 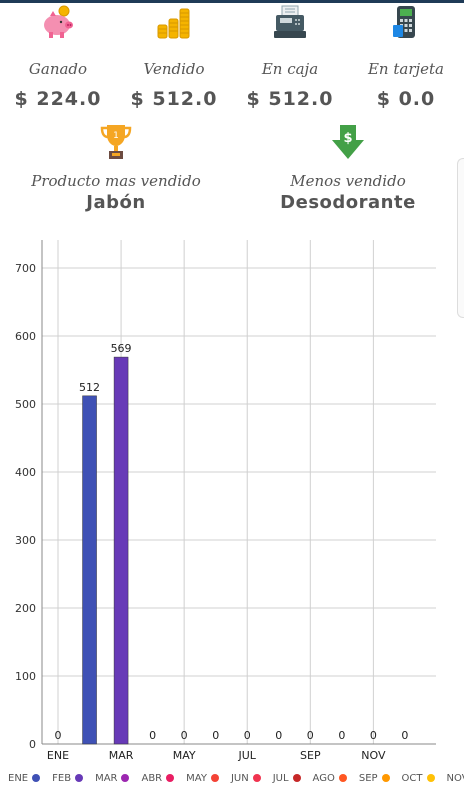 What do you see at coordinates (121, 755) in the screenshot?
I see `x-tick-label: MAR` at bounding box center [121, 755].